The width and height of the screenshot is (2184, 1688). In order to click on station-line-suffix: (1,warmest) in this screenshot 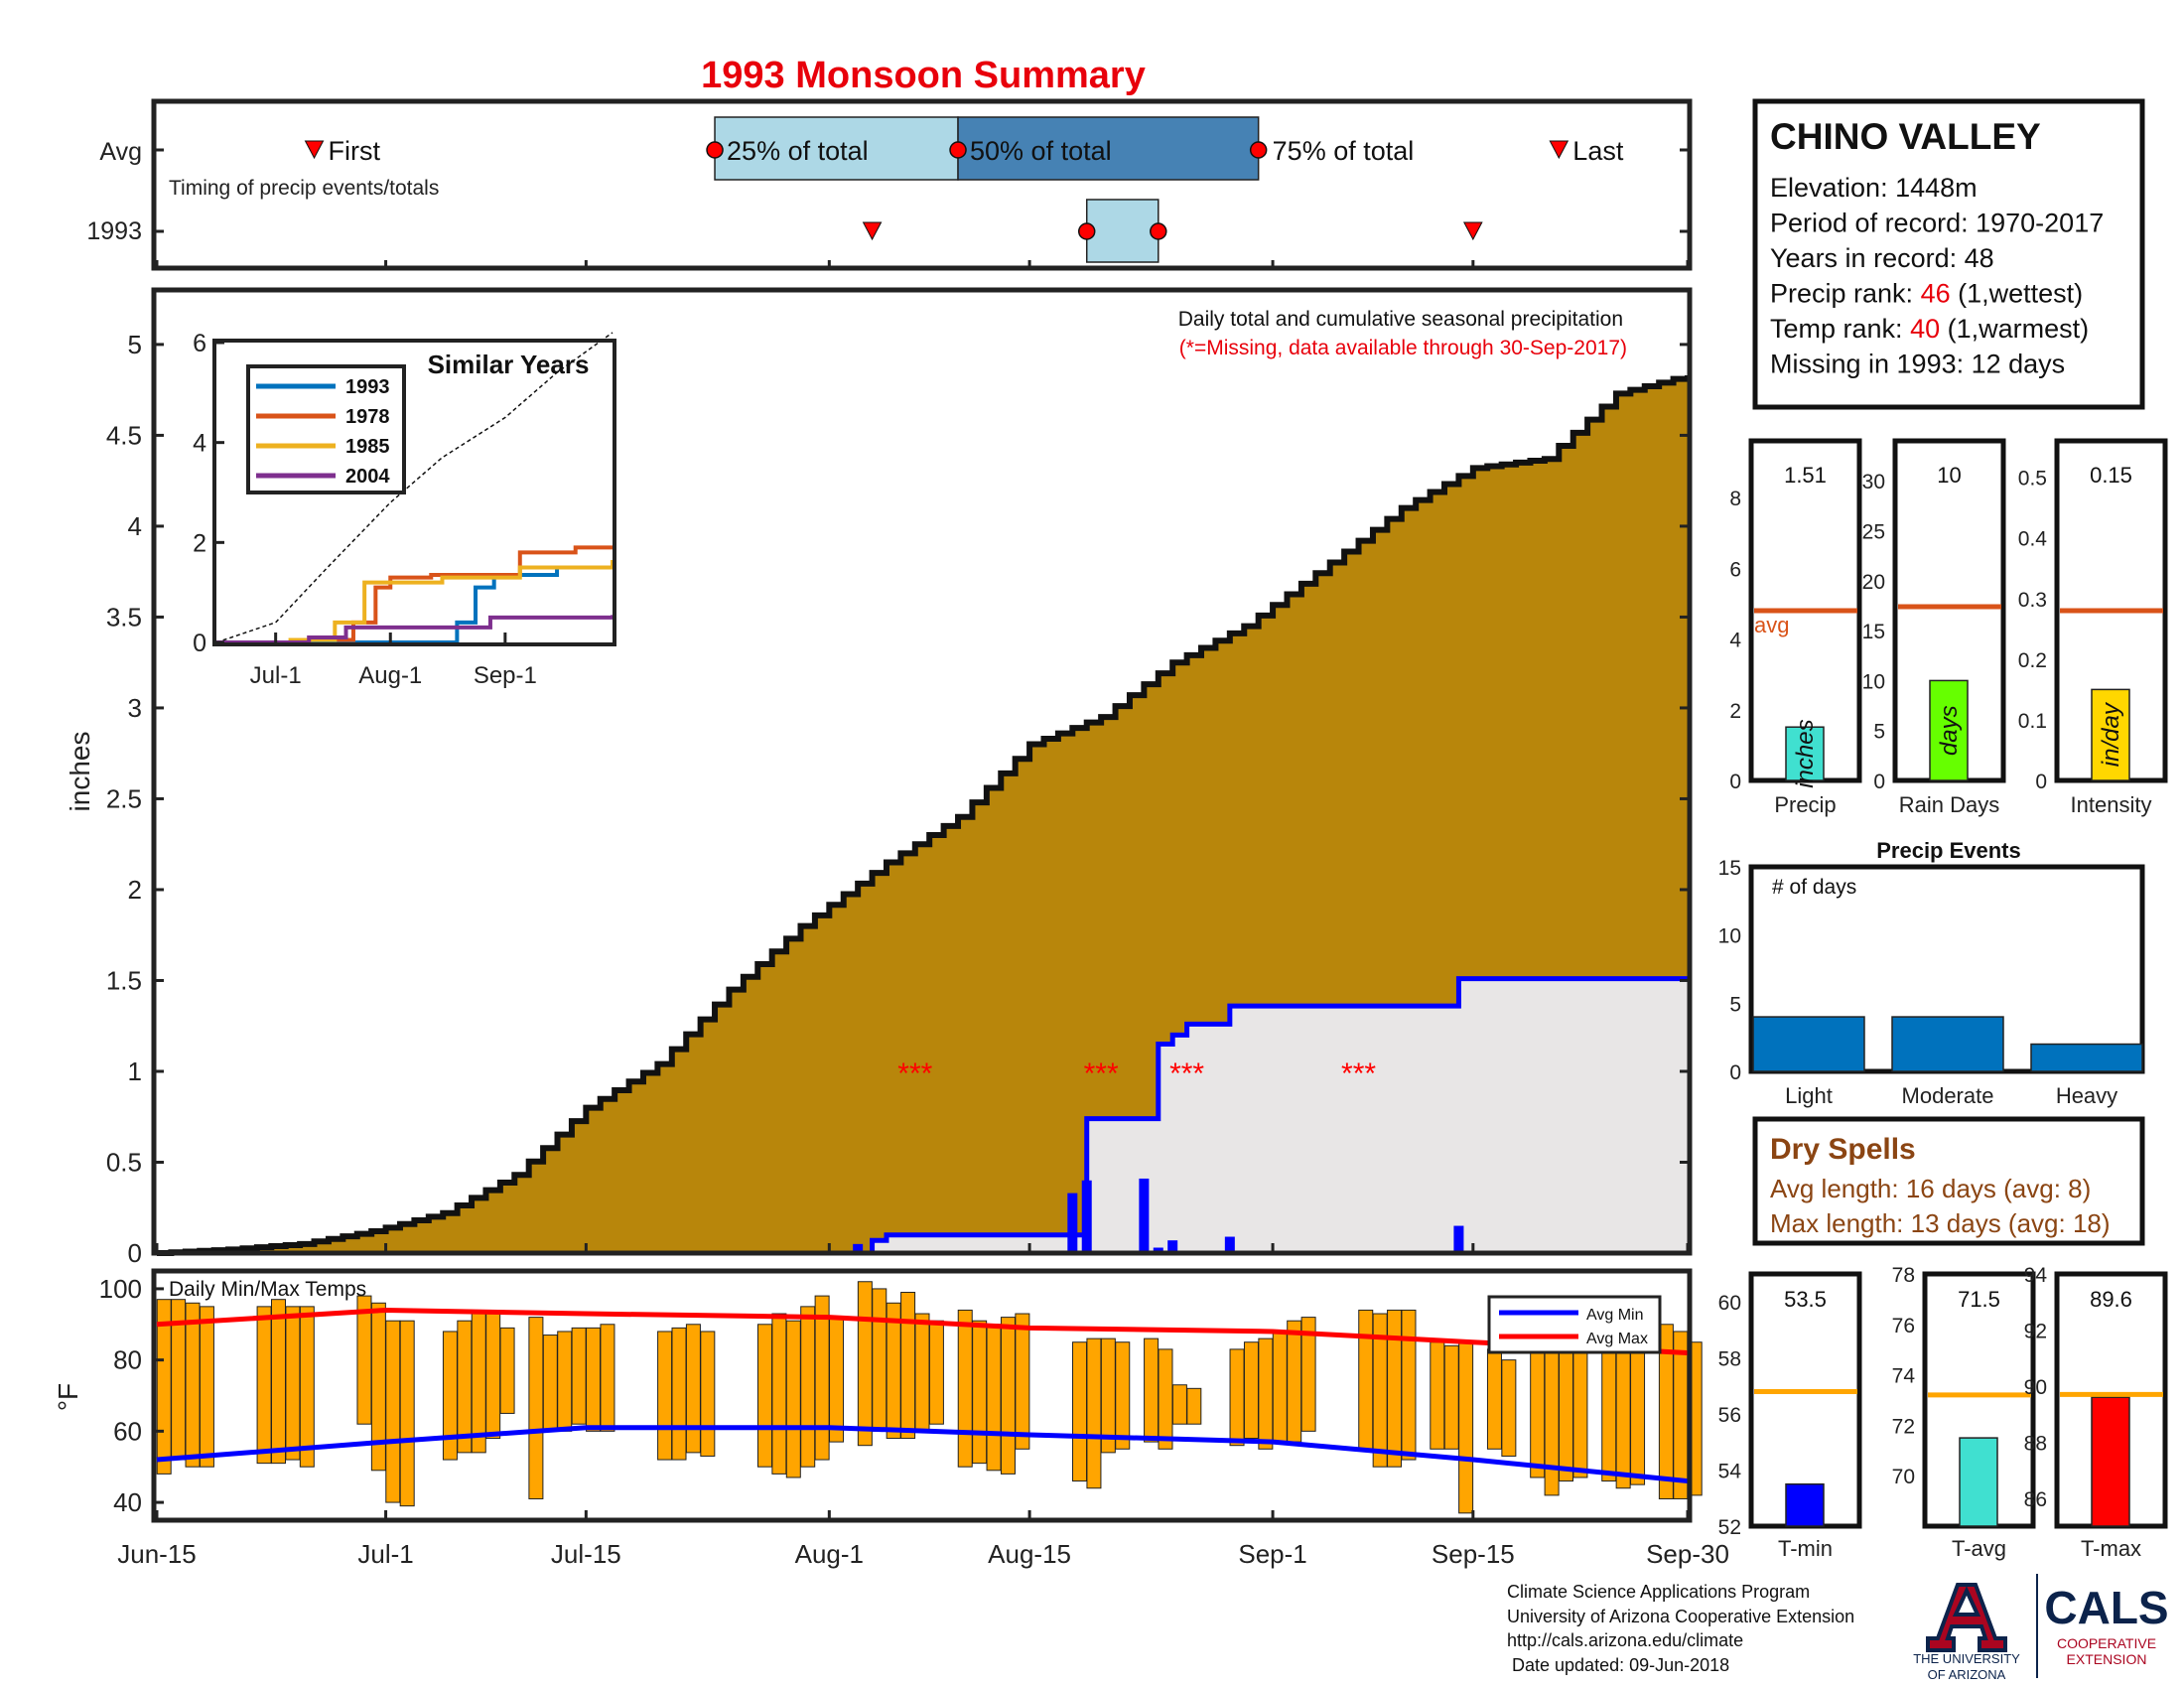, I will do `click(2014, 329)`.